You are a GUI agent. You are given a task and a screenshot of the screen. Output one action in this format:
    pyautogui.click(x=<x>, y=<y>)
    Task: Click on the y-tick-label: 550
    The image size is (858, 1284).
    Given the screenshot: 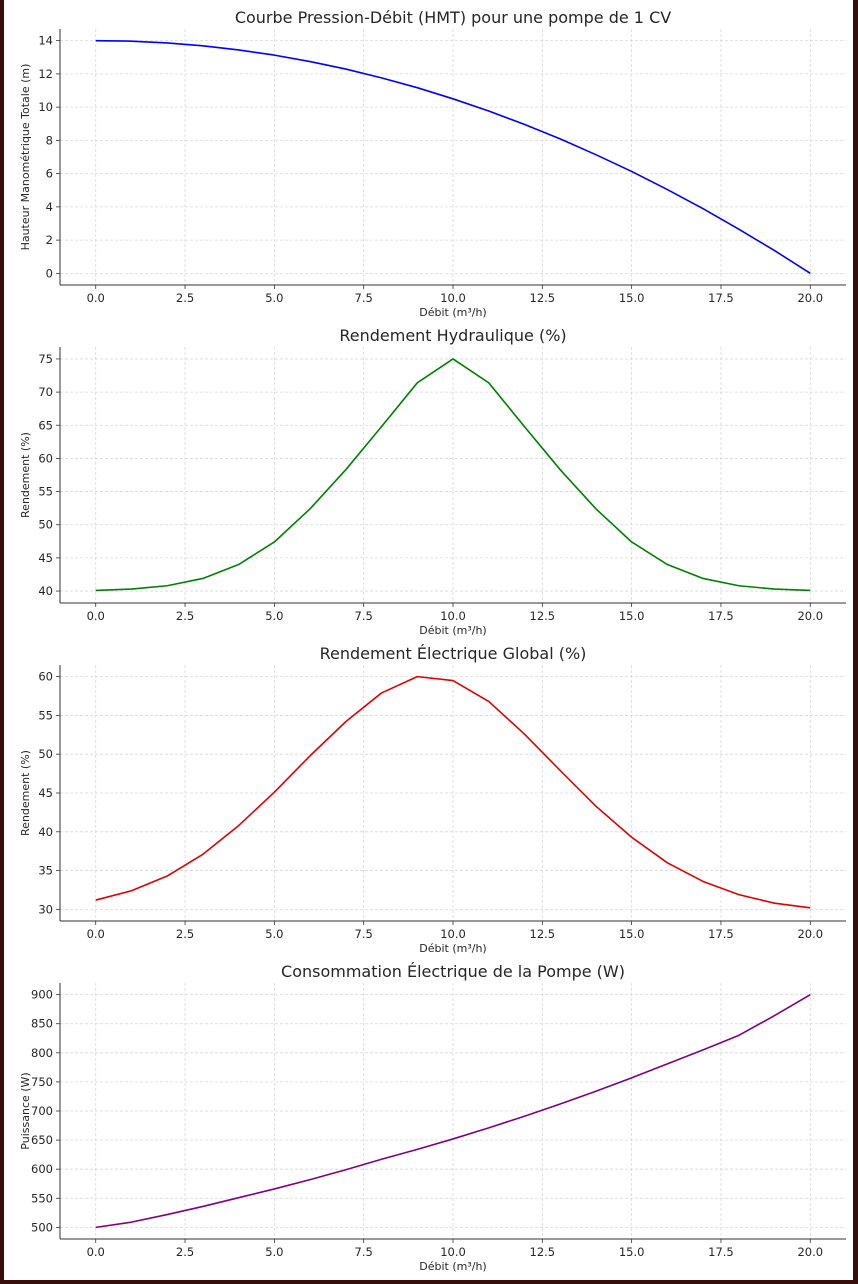 What is the action you would take?
    pyautogui.click(x=42, y=1198)
    